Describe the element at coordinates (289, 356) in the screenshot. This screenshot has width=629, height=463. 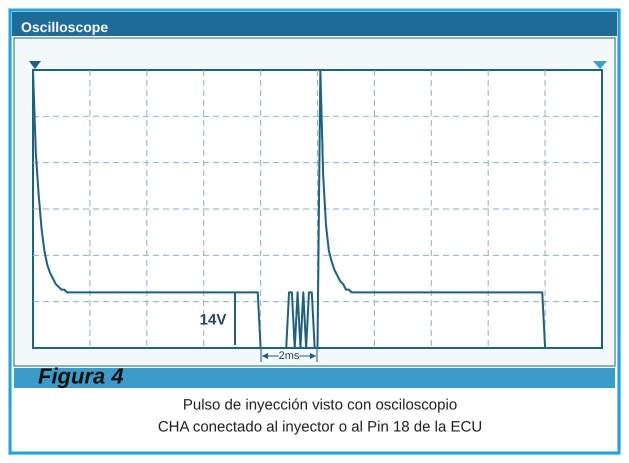
I see `text: 2ms` at that location.